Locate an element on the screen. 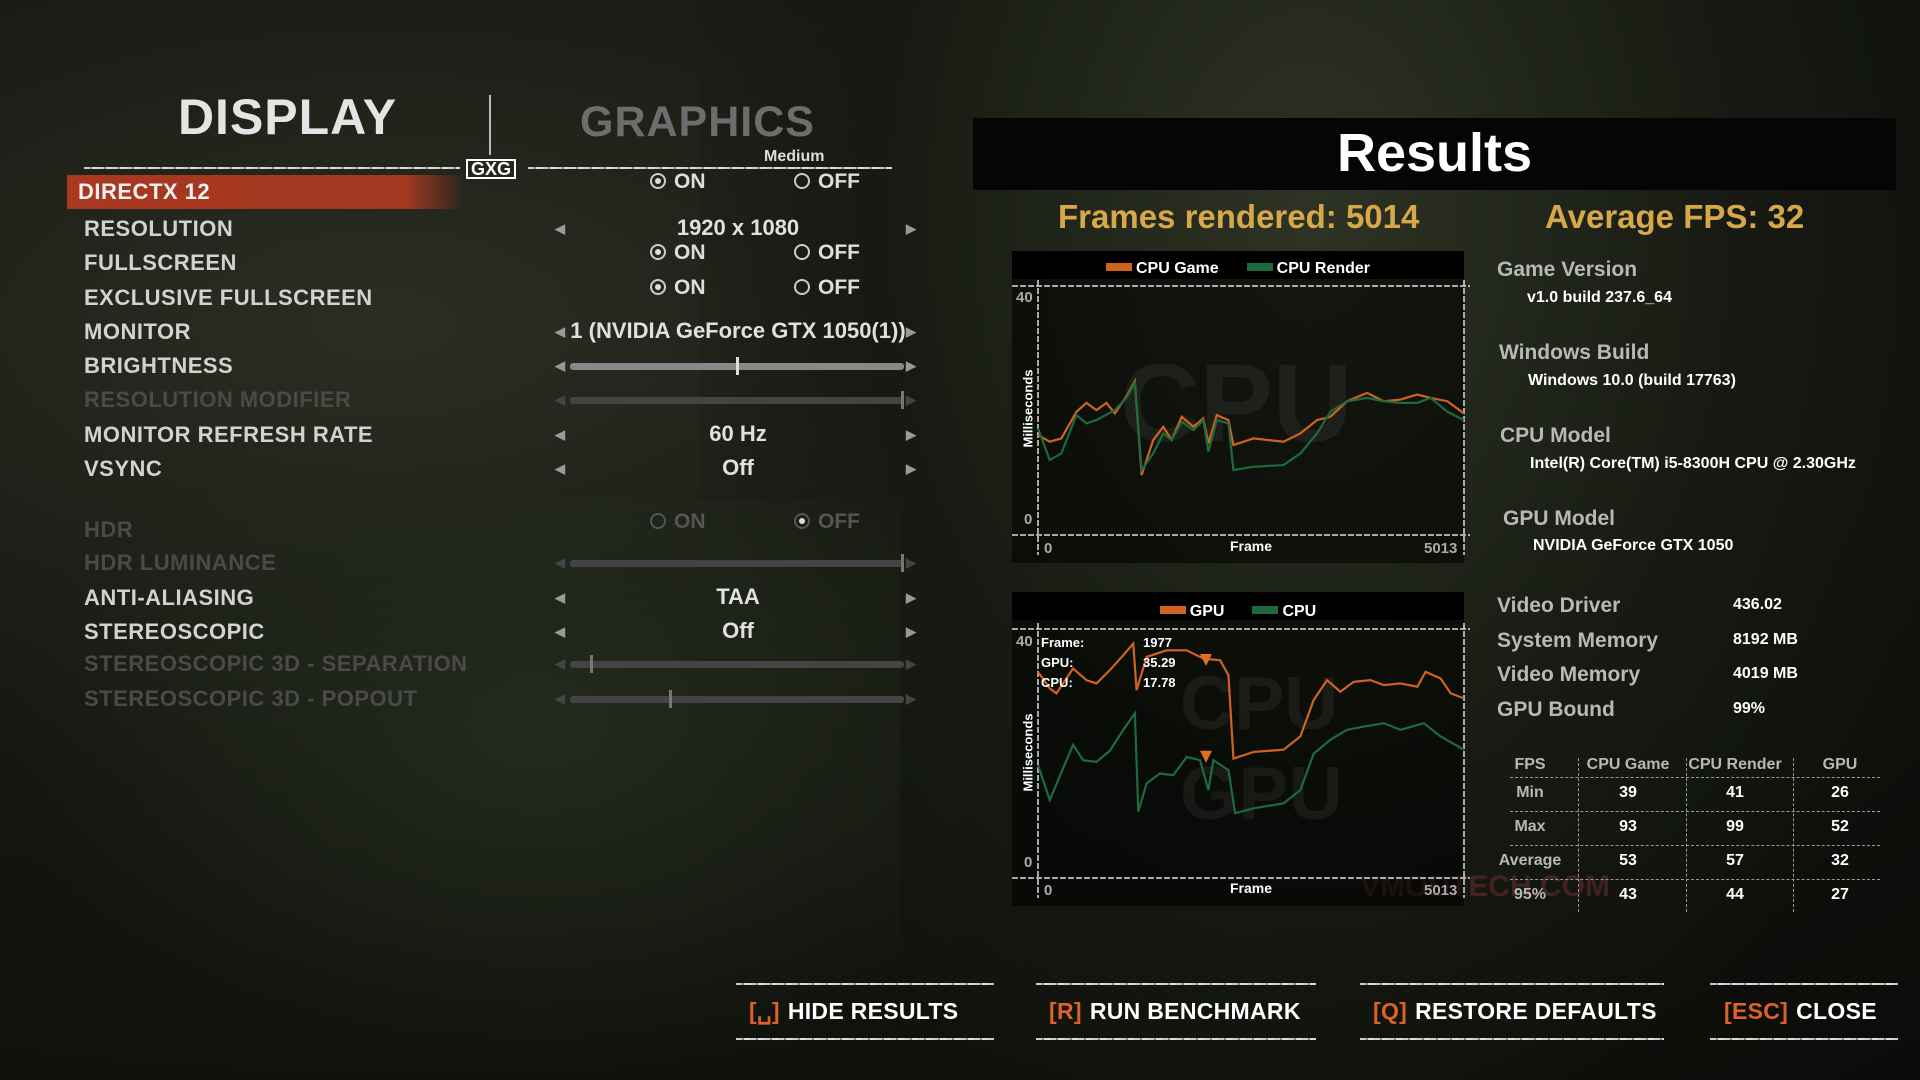 This screenshot has height=1080, width=1920. tab-graphics: GRAPHICS is located at coordinates (697, 122).